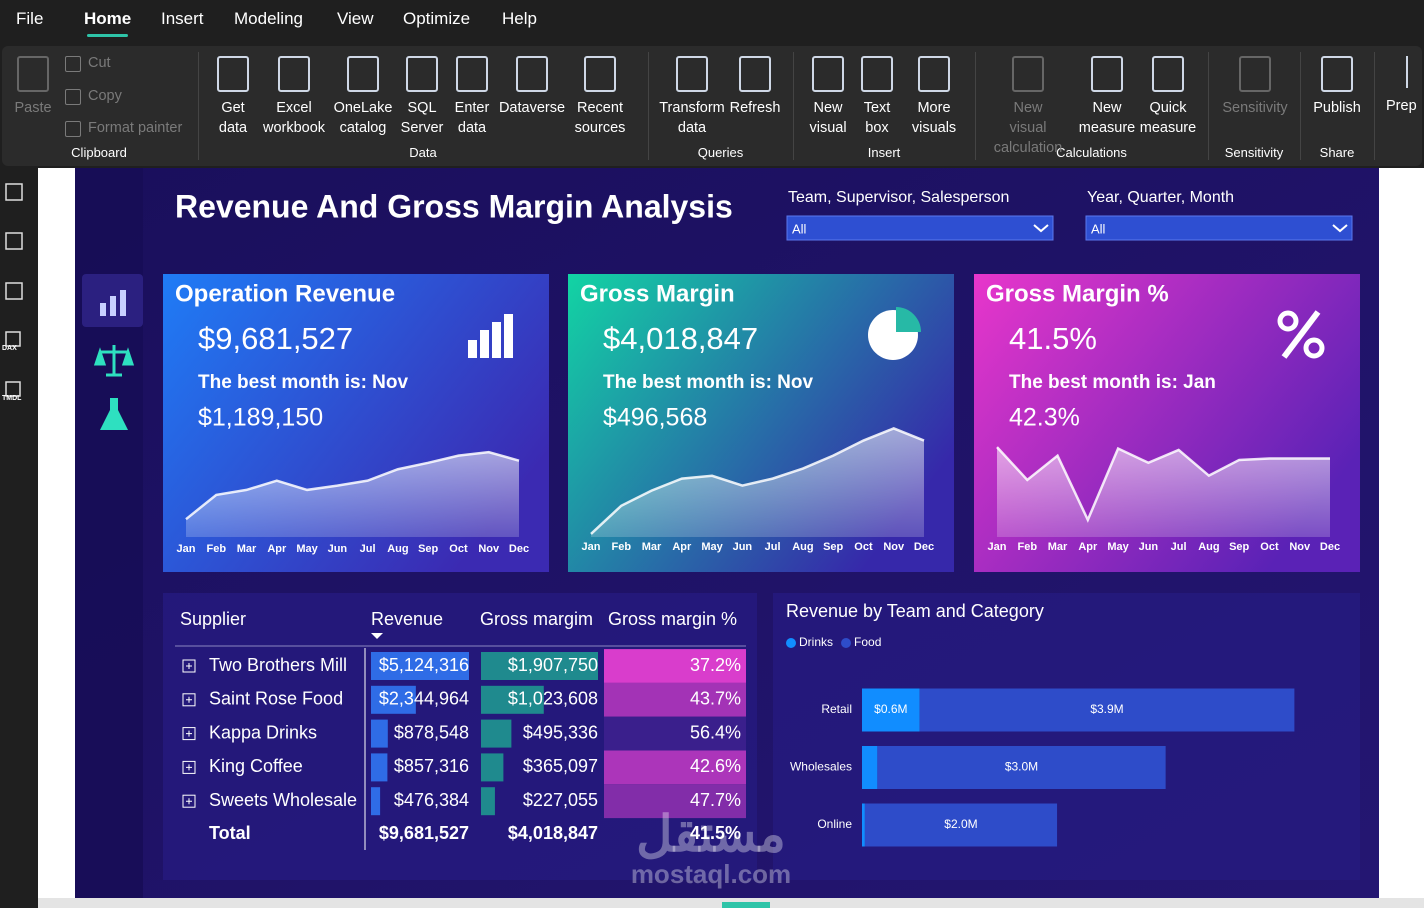 The image size is (1424, 908). What do you see at coordinates (1160, 197) in the screenshot?
I see `slicer-label: Year, Quarter, Month` at bounding box center [1160, 197].